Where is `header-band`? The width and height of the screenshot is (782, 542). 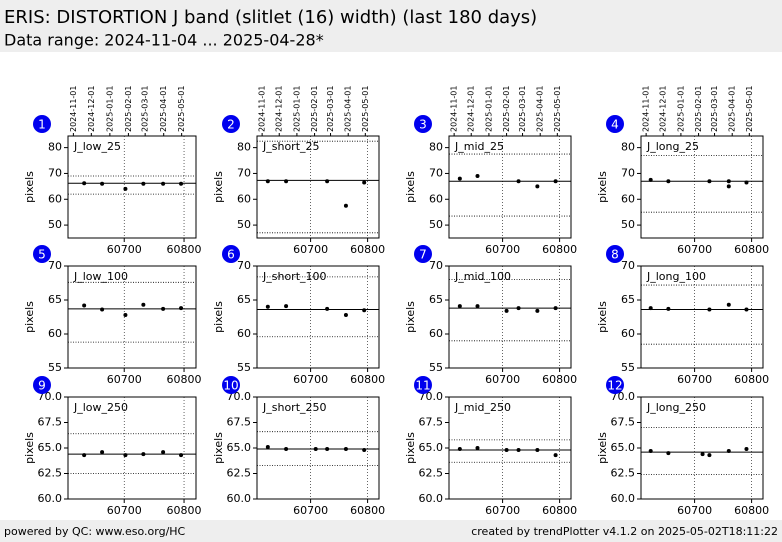 header-band is located at coordinates (391, 26).